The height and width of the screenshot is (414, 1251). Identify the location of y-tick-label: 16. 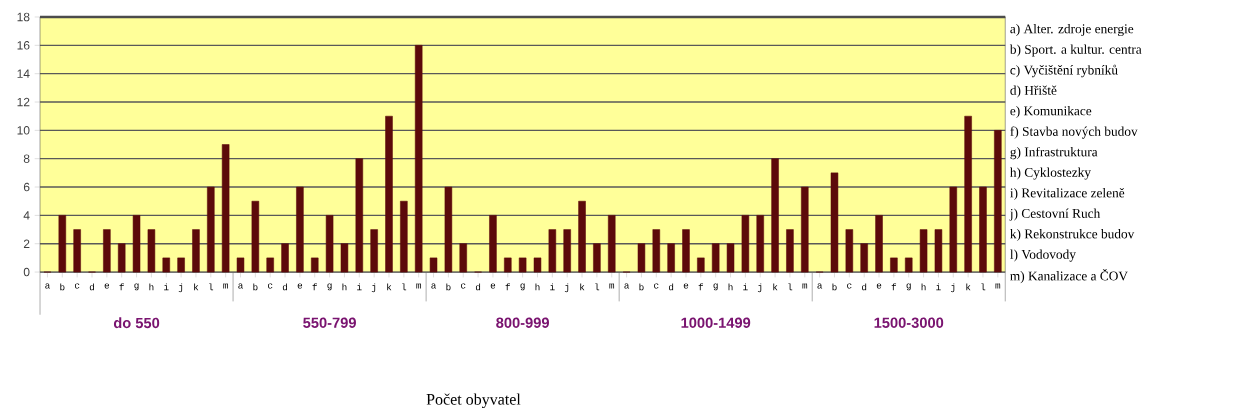
(23, 45).